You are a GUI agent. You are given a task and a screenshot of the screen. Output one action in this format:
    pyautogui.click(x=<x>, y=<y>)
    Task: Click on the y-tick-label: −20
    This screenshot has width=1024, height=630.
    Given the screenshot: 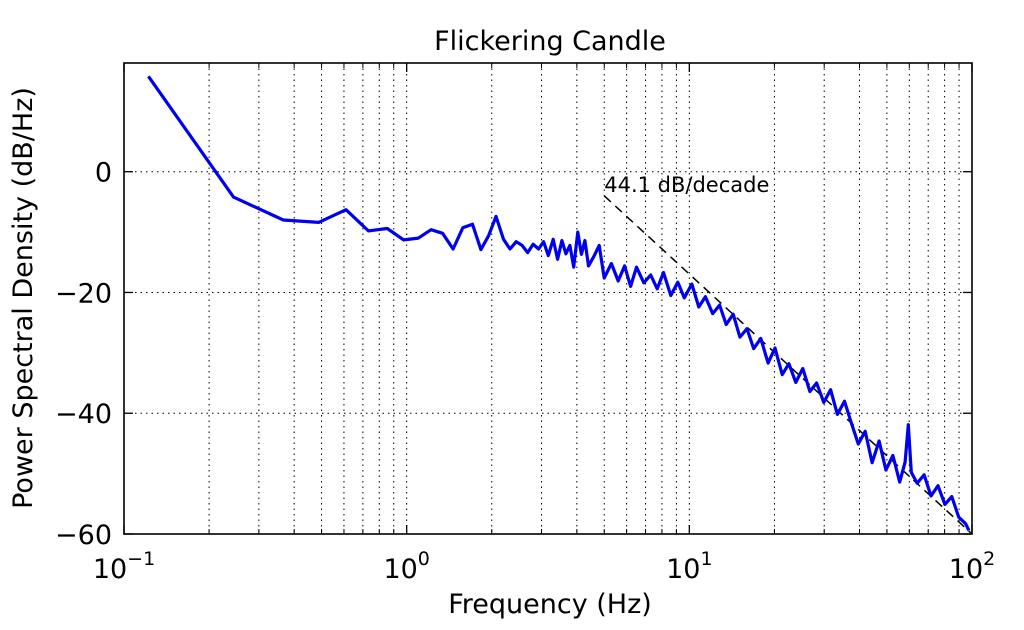 What is the action you would take?
    pyautogui.click(x=83, y=293)
    